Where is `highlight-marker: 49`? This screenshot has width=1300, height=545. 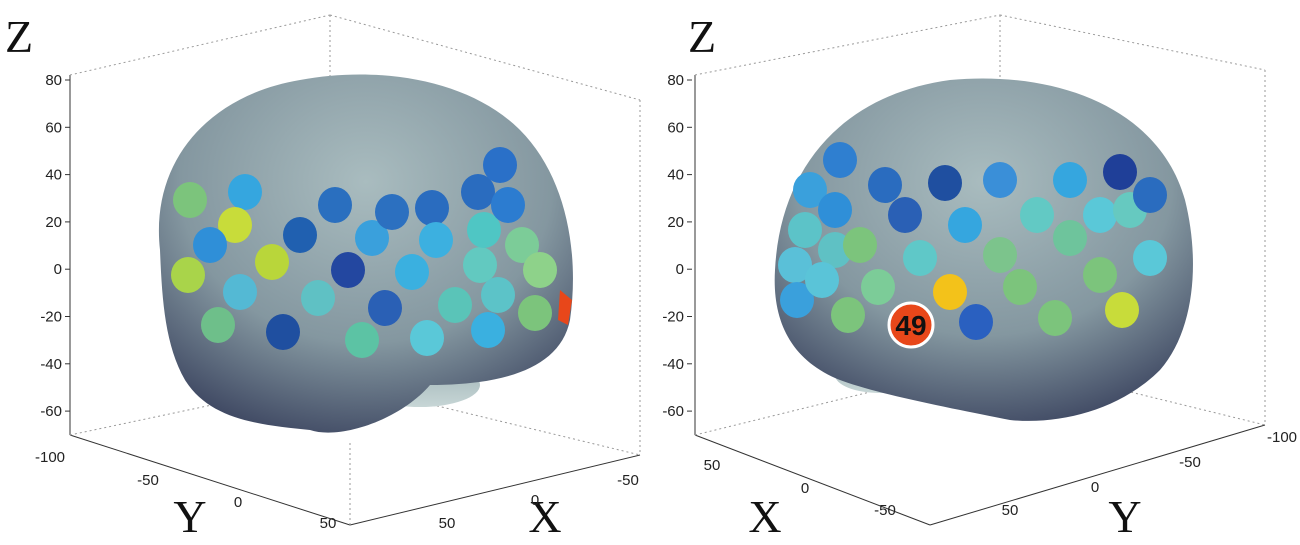
highlight-marker: 49 is located at coordinates (911, 325).